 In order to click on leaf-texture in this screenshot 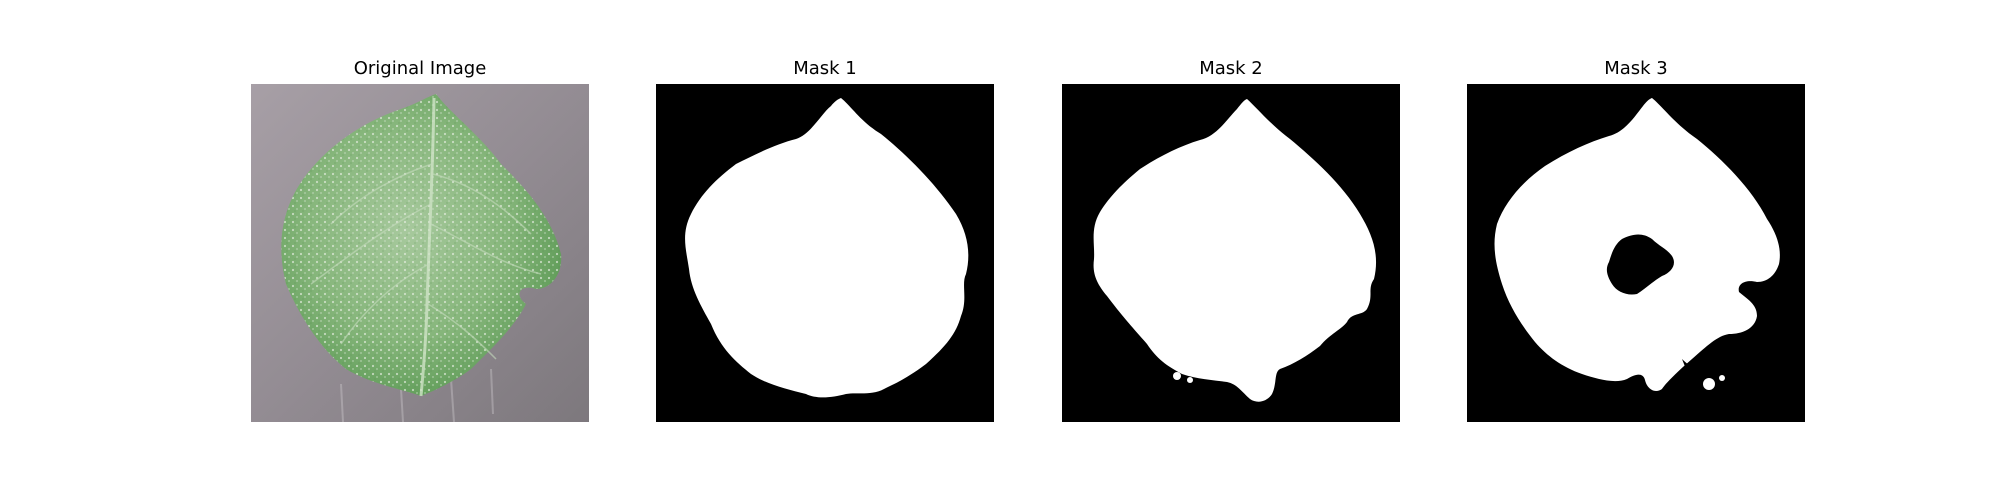, I will do `click(421, 245)`.